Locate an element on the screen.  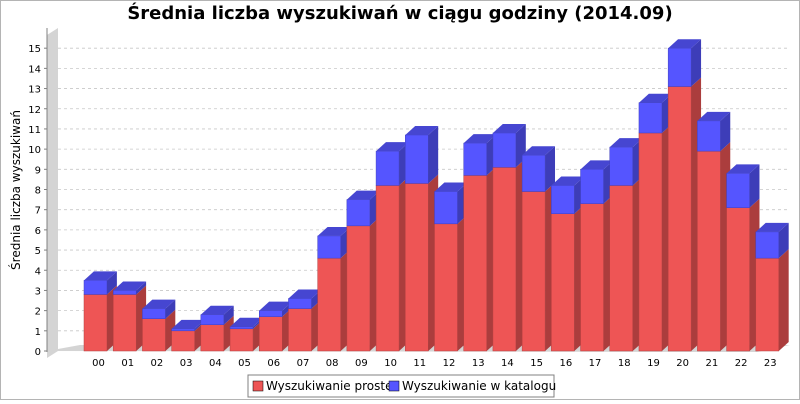
x-tick-label: 09 is located at coordinates (361, 363).